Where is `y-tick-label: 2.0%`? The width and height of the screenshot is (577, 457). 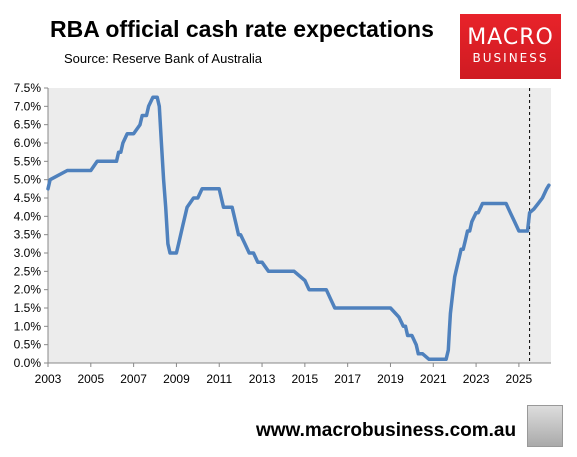 y-tick-label: 2.0% is located at coordinates (28, 290).